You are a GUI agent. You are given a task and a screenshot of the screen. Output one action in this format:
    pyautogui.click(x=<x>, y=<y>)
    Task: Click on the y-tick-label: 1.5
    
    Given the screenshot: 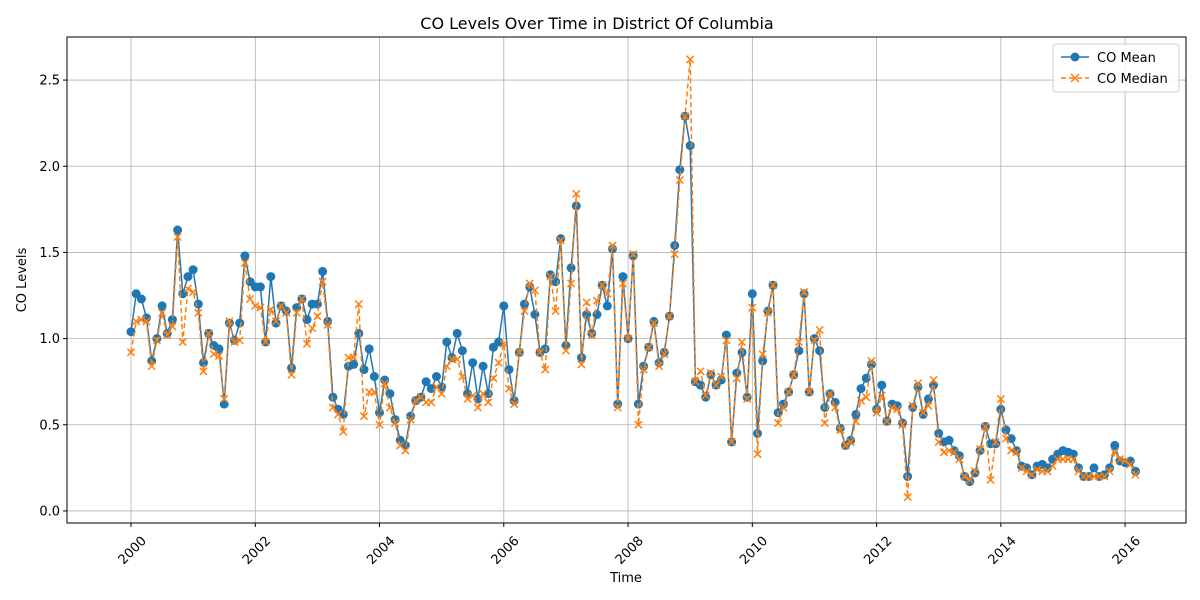 What is the action you would take?
    pyautogui.click(x=49, y=253)
    